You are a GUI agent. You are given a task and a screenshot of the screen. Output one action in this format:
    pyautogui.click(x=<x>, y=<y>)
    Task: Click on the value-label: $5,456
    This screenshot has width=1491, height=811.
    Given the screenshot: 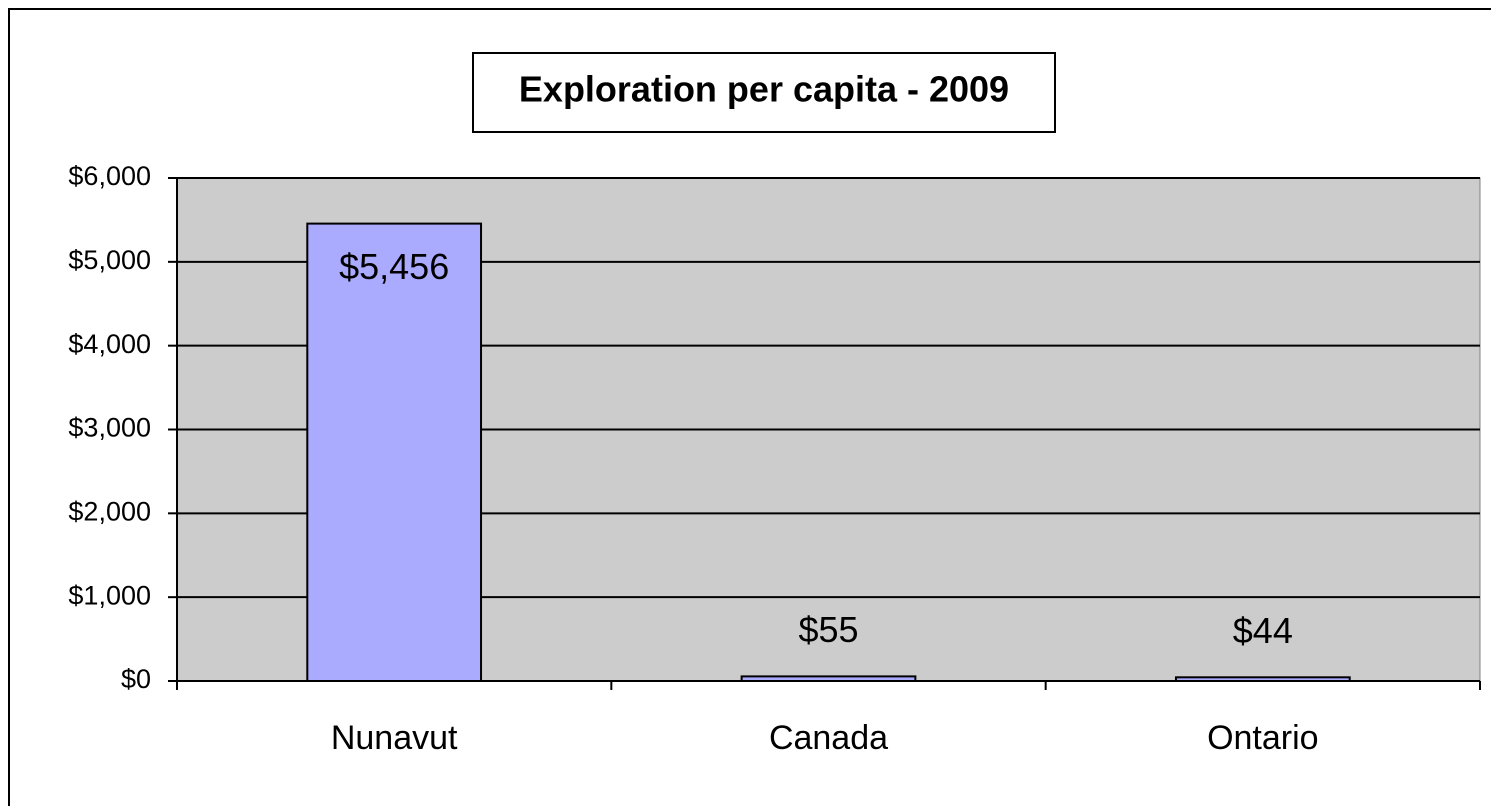 What is the action you would take?
    pyautogui.click(x=394, y=266)
    